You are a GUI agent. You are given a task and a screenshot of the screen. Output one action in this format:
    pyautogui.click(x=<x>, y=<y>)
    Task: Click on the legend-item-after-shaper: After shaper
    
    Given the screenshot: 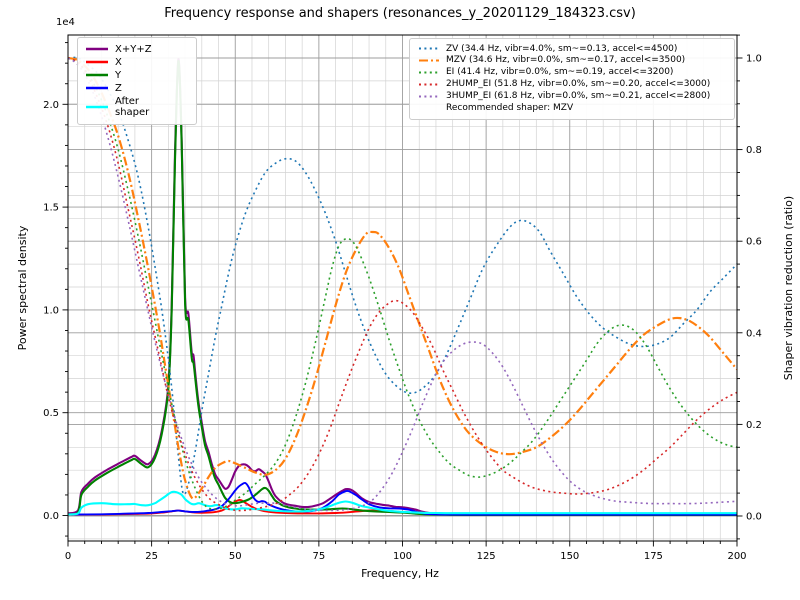 What is the action you would take?
    pyautogui.click(x=137, y=107)
    